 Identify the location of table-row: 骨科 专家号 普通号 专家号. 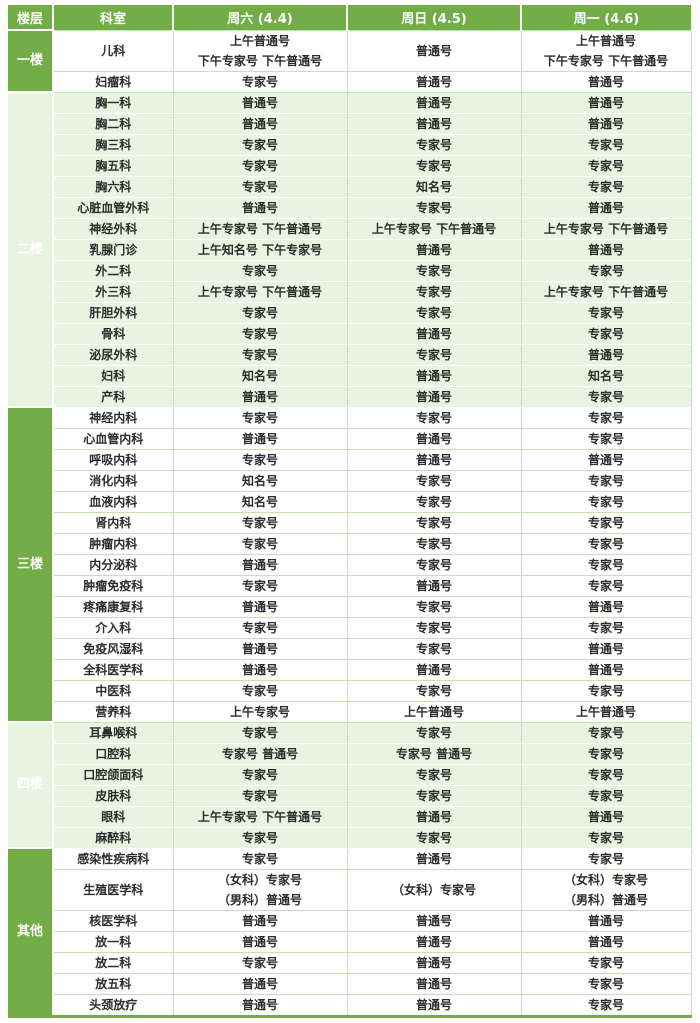
(350, 333).